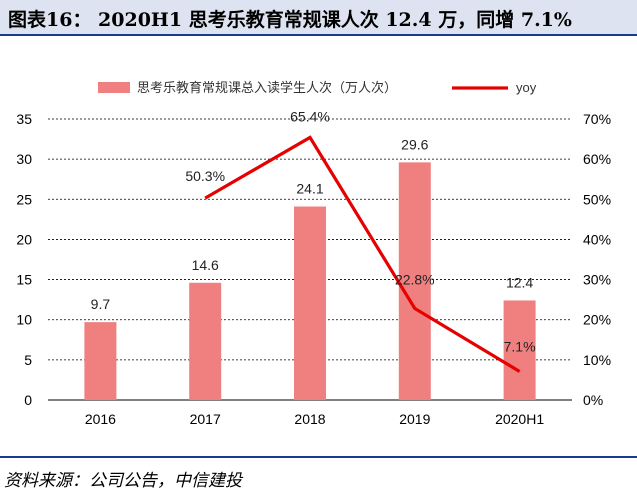  I want to click on y-tick-left: 15, so click(24, 280).